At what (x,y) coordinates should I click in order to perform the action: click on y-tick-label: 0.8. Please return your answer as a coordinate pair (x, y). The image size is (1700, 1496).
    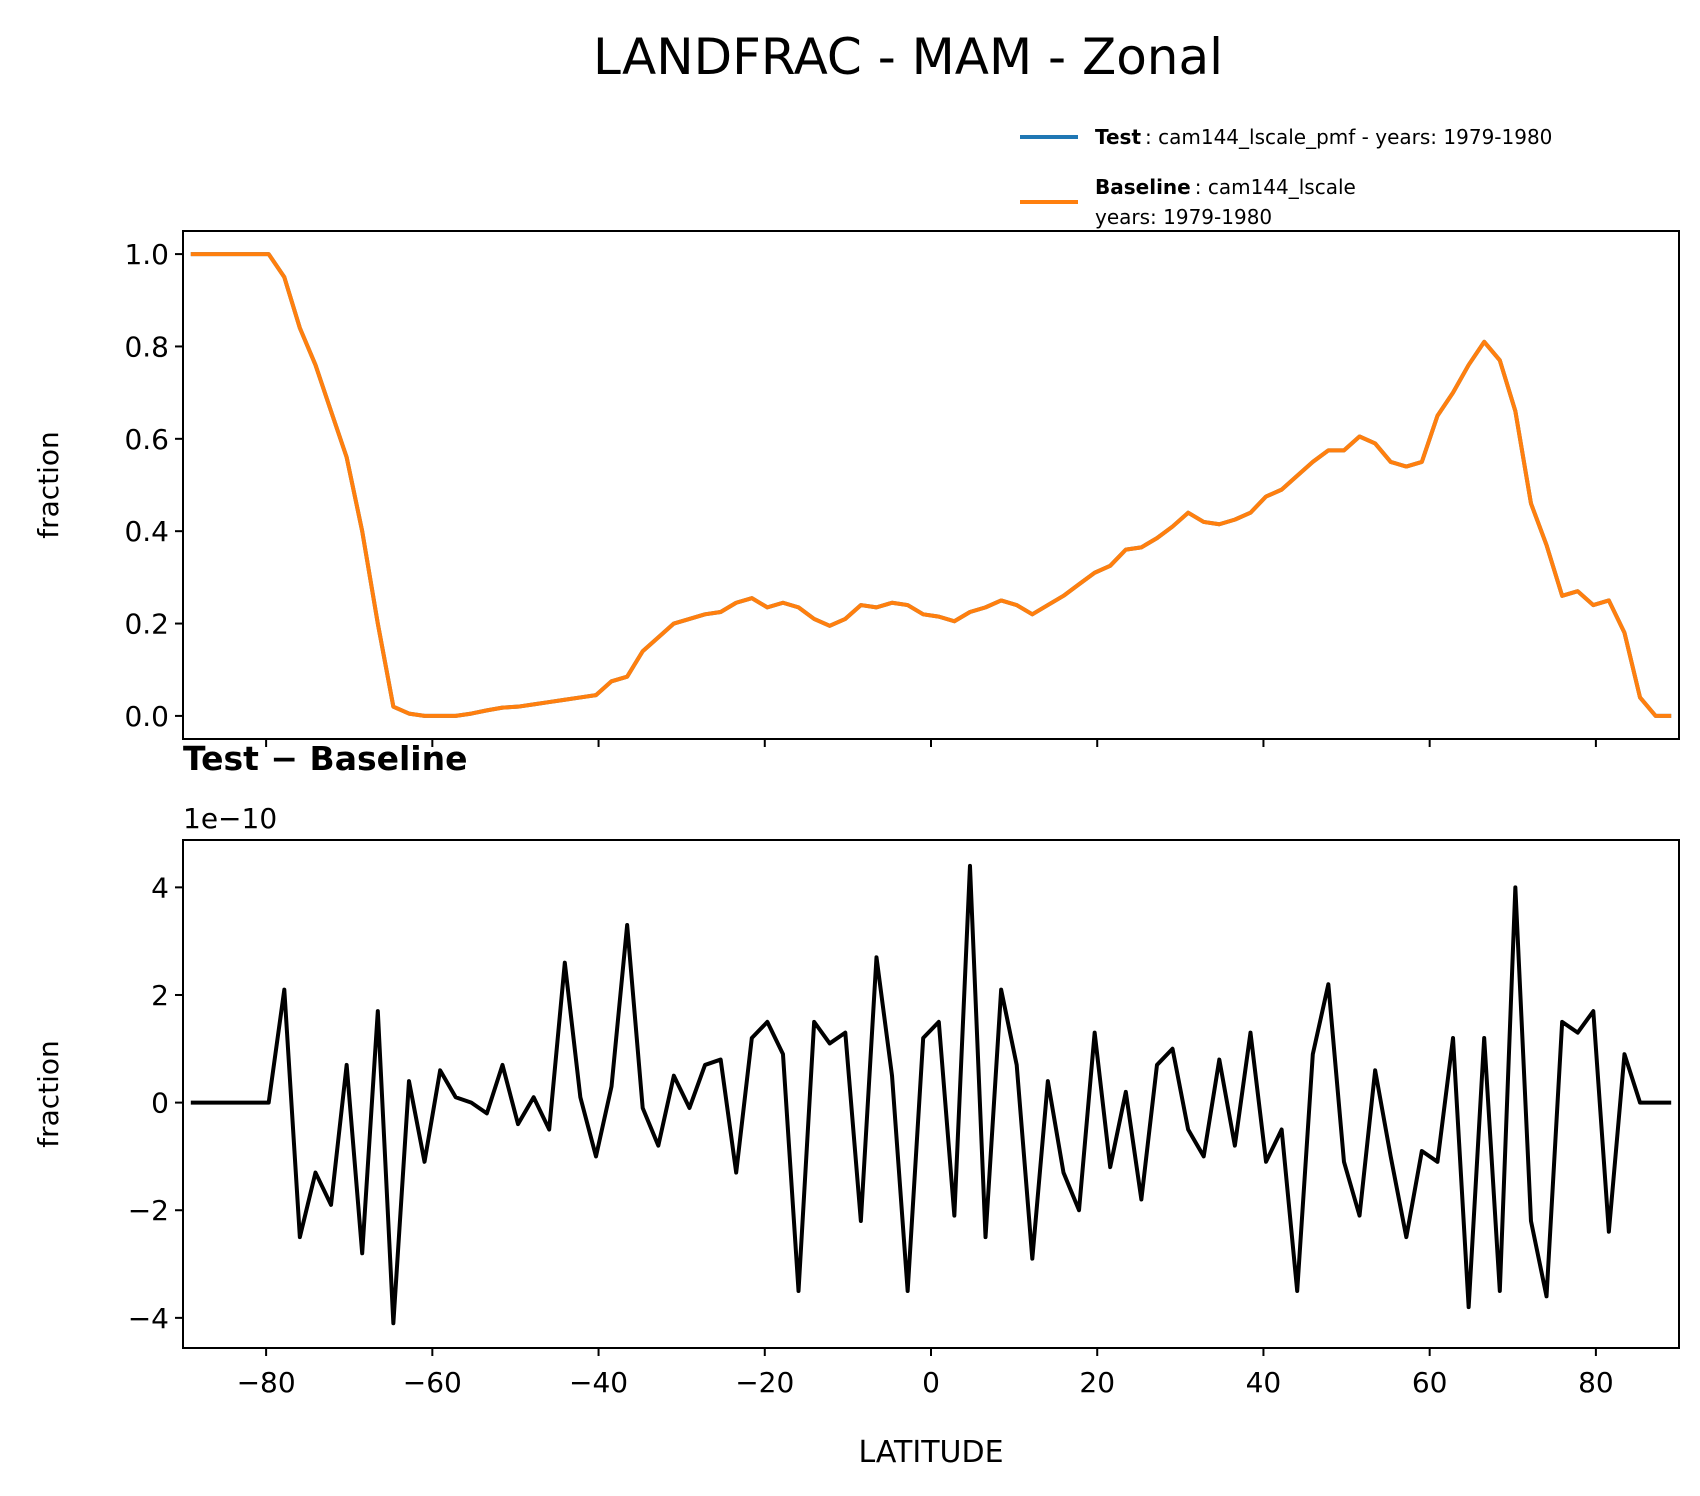
    Looking at the image, I should click on (146, 346).